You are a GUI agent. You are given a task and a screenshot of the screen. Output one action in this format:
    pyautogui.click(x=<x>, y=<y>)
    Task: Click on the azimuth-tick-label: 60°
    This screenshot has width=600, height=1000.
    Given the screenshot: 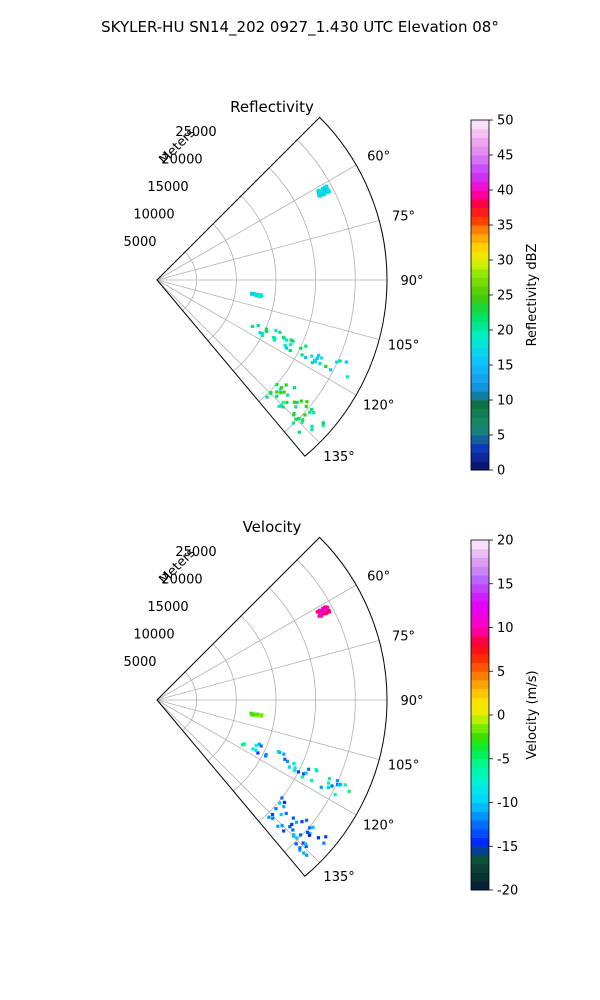 What is the action you would take?
    pyautogui.click(x=378, y=576)
    